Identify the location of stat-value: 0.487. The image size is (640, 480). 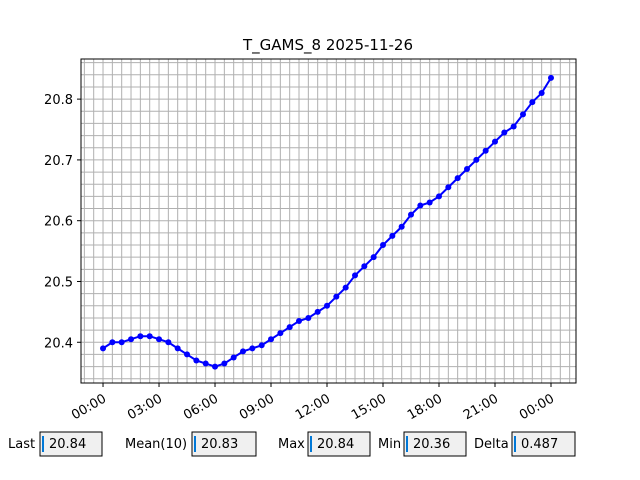
(539, 444).